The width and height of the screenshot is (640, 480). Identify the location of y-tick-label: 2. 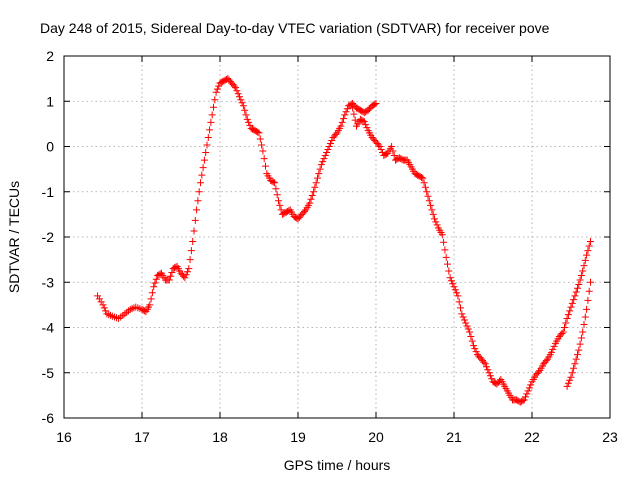
(50, 56).